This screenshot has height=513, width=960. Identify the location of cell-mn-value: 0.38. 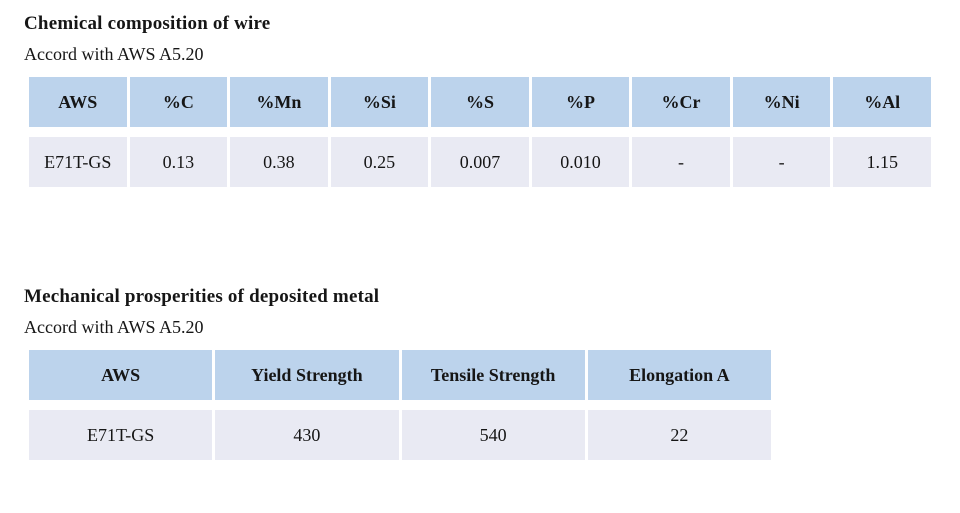
(279, 162).